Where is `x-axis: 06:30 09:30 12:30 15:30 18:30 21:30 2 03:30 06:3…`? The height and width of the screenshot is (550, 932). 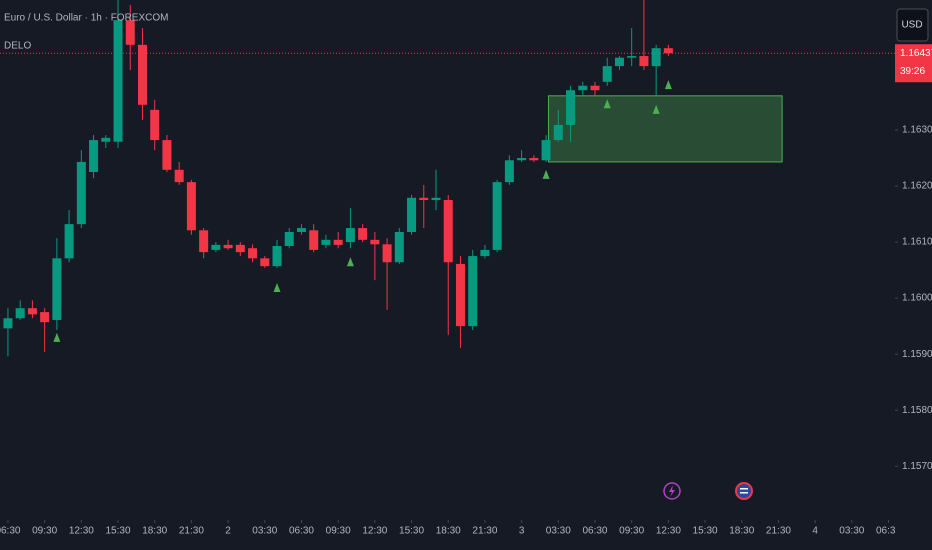
x-axis: 06:30 09:30 12:30 15:30 18:30 21:30 2 03:30 06:3… is located at coordinates (450, 528).